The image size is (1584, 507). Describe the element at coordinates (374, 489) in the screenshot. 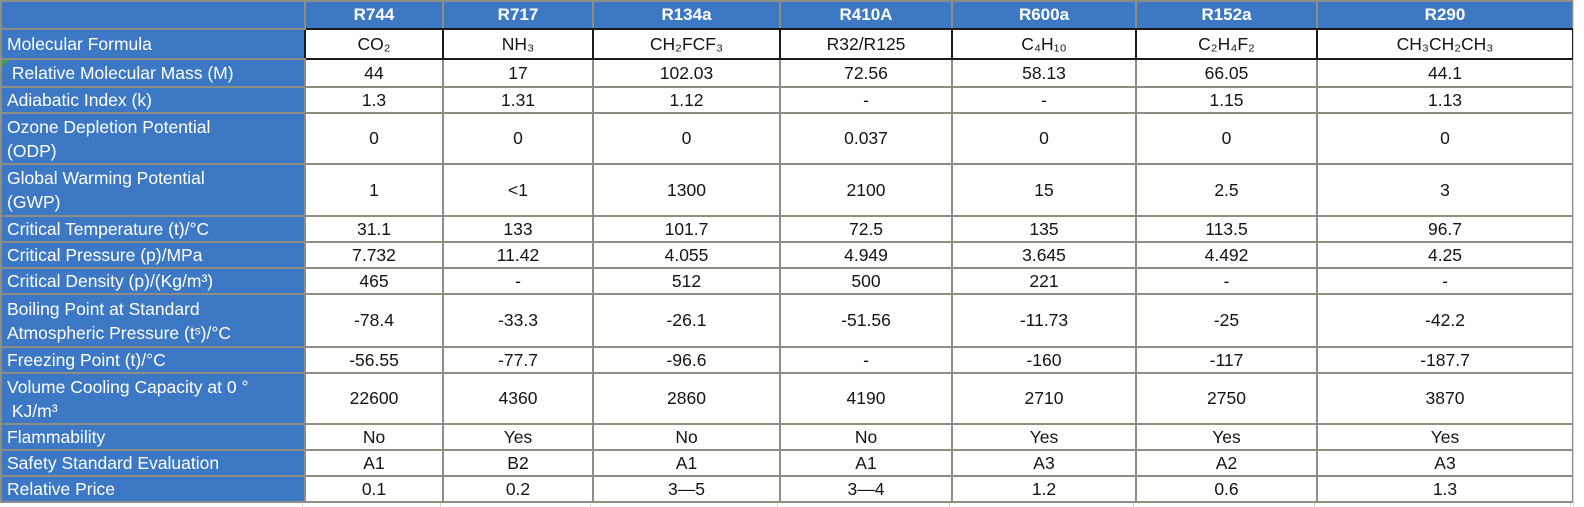

I see `data-cell: 0.1` at that location.